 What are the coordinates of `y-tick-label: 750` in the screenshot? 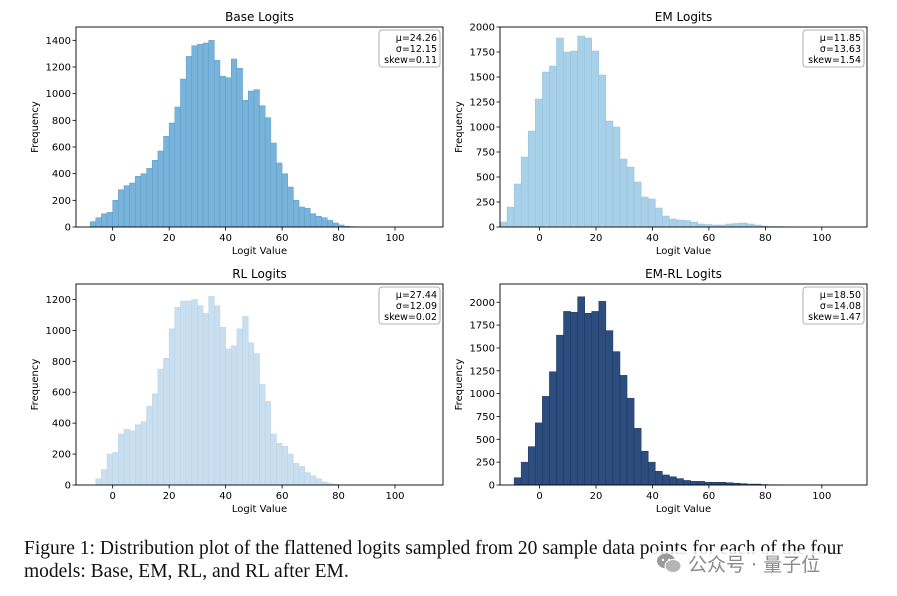 It's located at (485, 417).